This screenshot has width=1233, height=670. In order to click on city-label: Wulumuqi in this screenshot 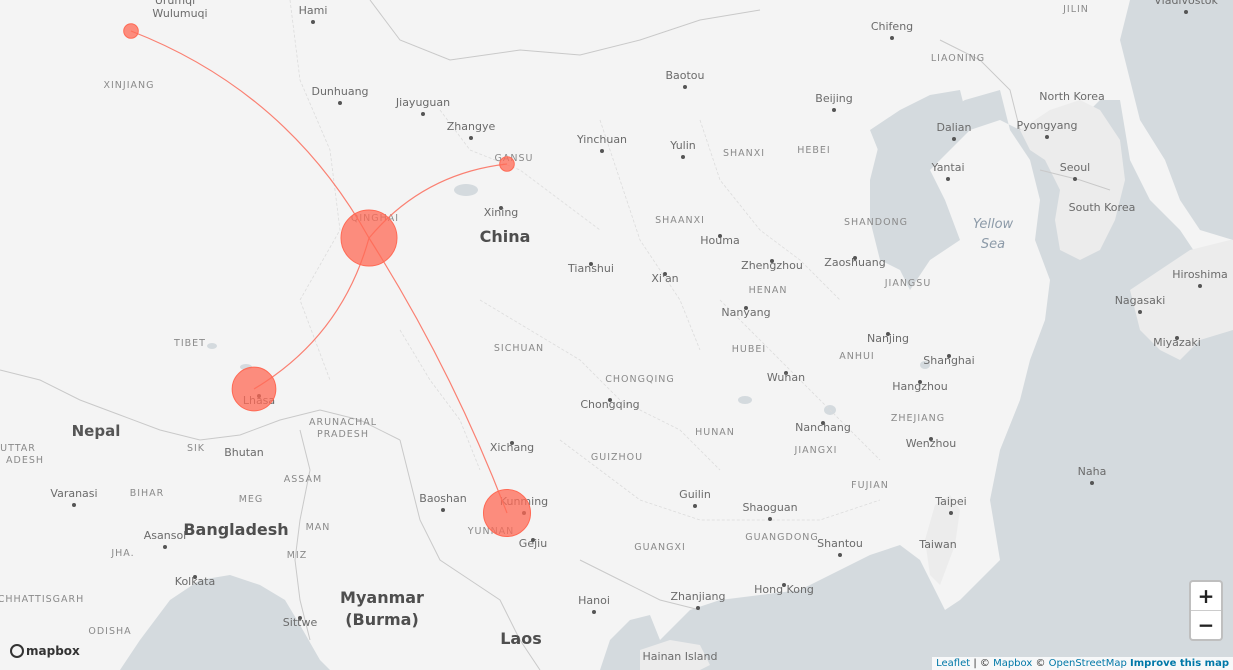, I will do `click(179, 13)`.